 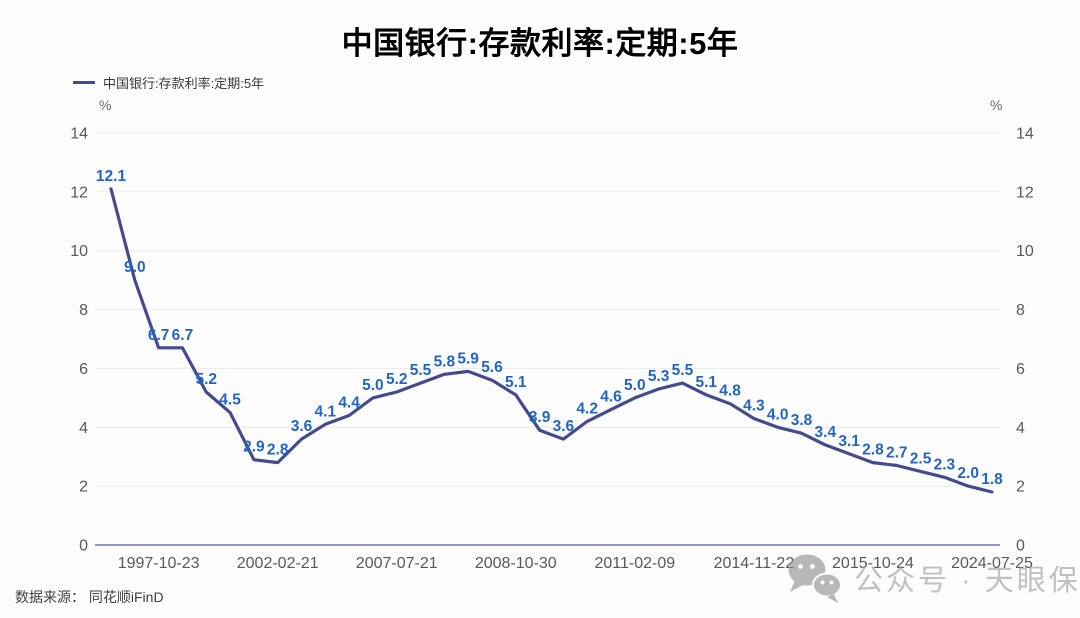 What do you see at coordinates (516, 563) in the screenshot?
I see `x-tick-label: 2008-10-30` at bounding box center [516, 563].